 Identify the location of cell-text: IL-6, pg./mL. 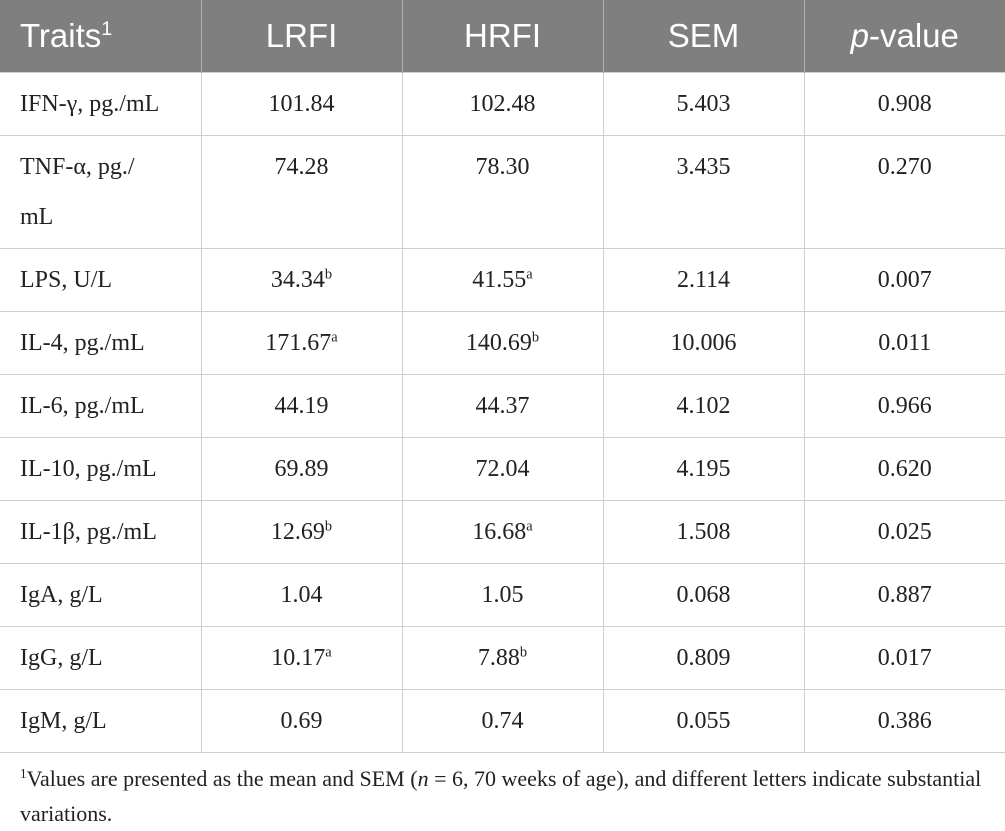
(82, 406).